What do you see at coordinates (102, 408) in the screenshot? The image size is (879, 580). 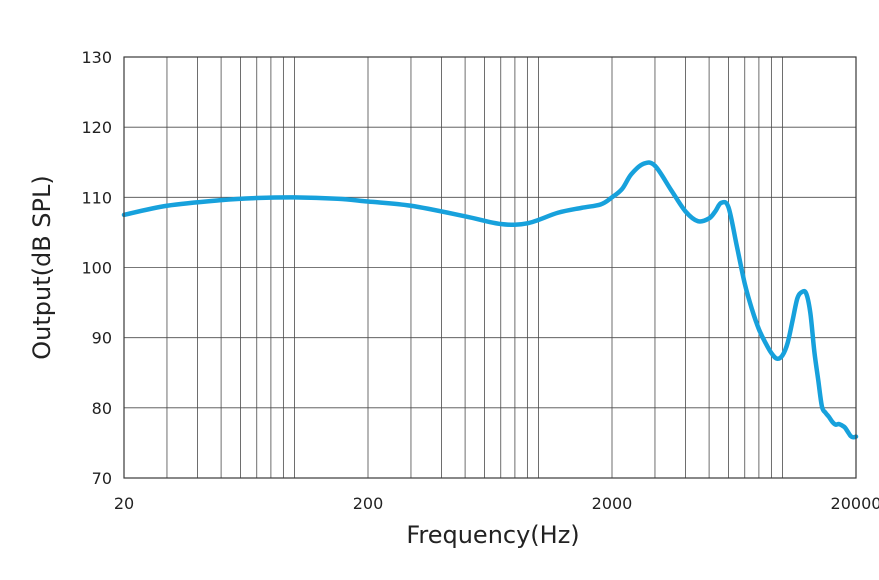 I see `y-tick-label: 80` at bounding box center [102, 408].